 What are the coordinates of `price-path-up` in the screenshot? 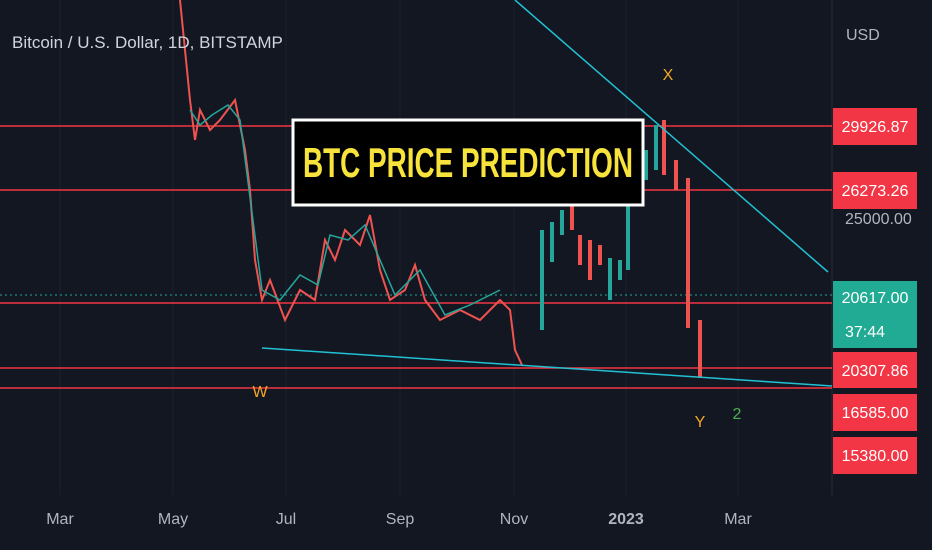 It's located at (345, 210).